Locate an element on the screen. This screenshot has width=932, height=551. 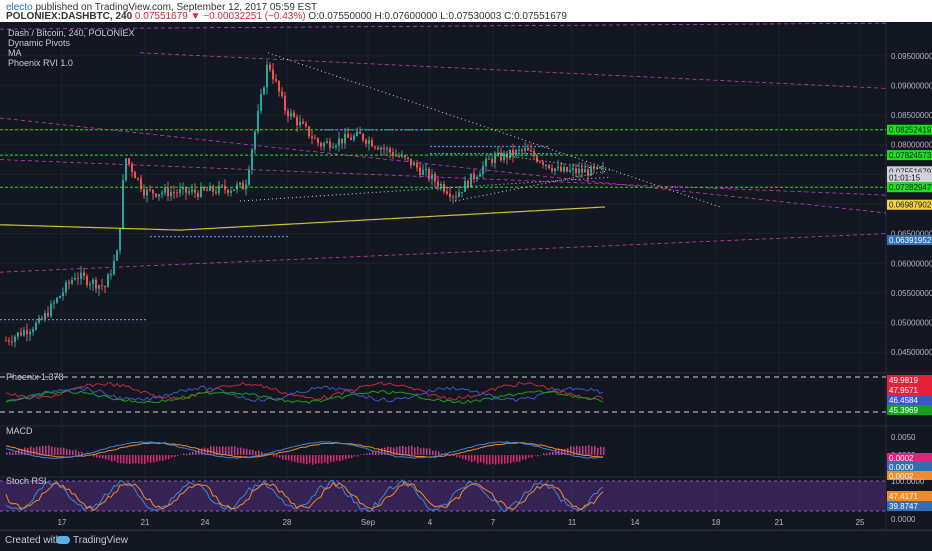
price-label-text: 0.06391952 is located at coordinates (910, 240).